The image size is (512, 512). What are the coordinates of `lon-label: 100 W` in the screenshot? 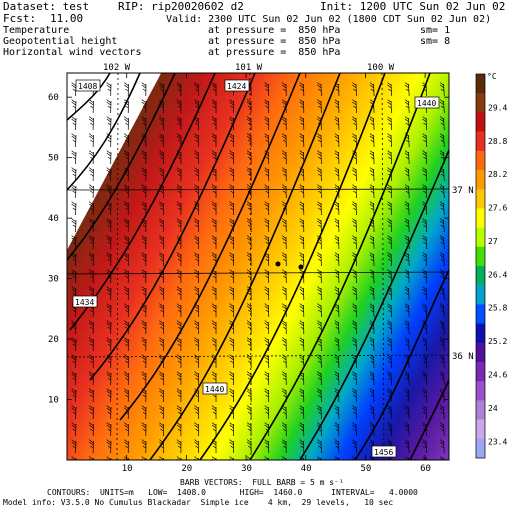 It's located at (381, 68).